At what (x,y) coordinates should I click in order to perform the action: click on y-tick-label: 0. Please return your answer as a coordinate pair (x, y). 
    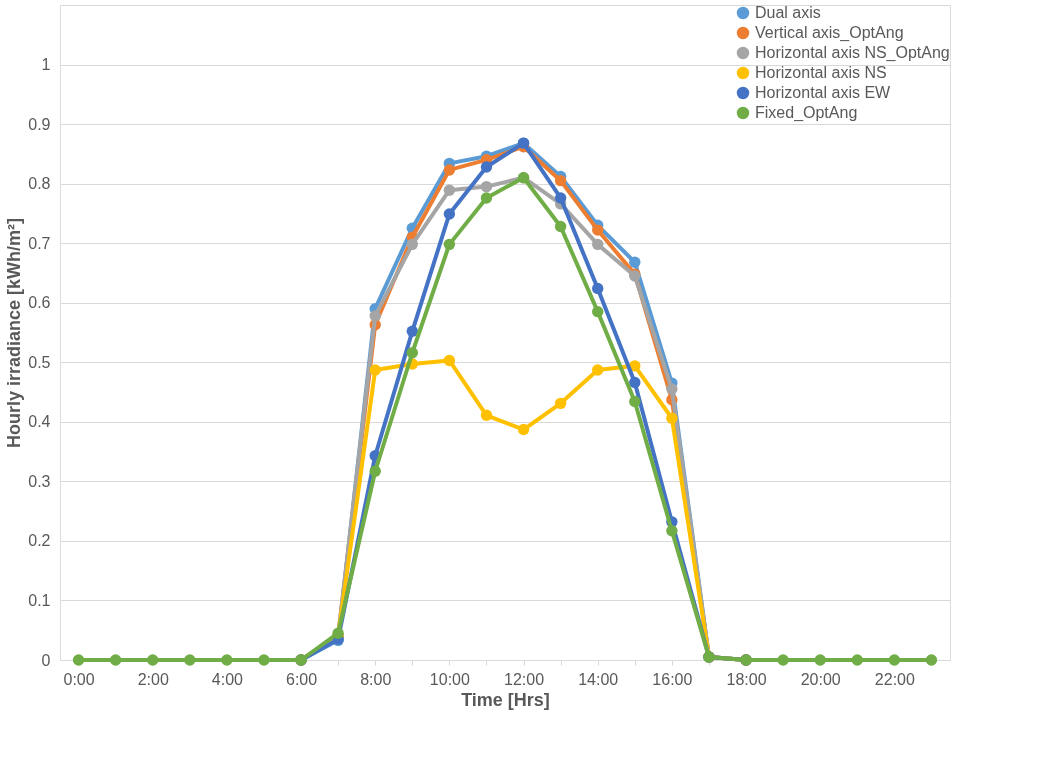
    Looking at the image, I should click on (46, 660).